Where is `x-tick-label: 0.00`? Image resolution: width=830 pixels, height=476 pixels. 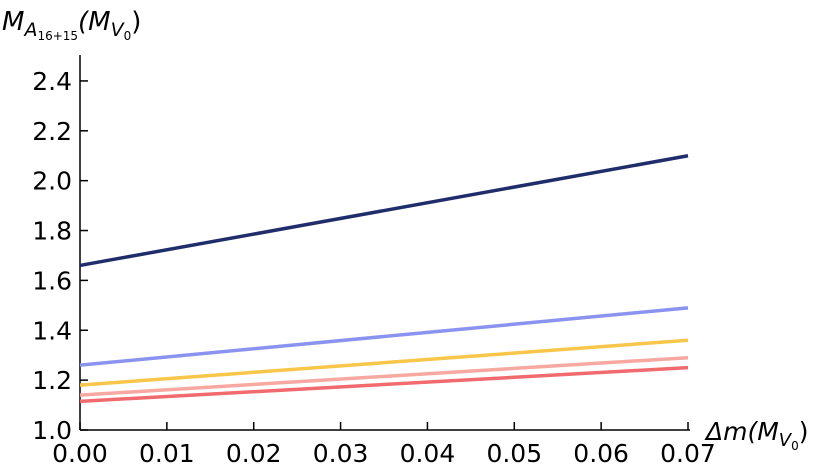
x-tick-label: 0.00 is located at coordinates (80, 453).